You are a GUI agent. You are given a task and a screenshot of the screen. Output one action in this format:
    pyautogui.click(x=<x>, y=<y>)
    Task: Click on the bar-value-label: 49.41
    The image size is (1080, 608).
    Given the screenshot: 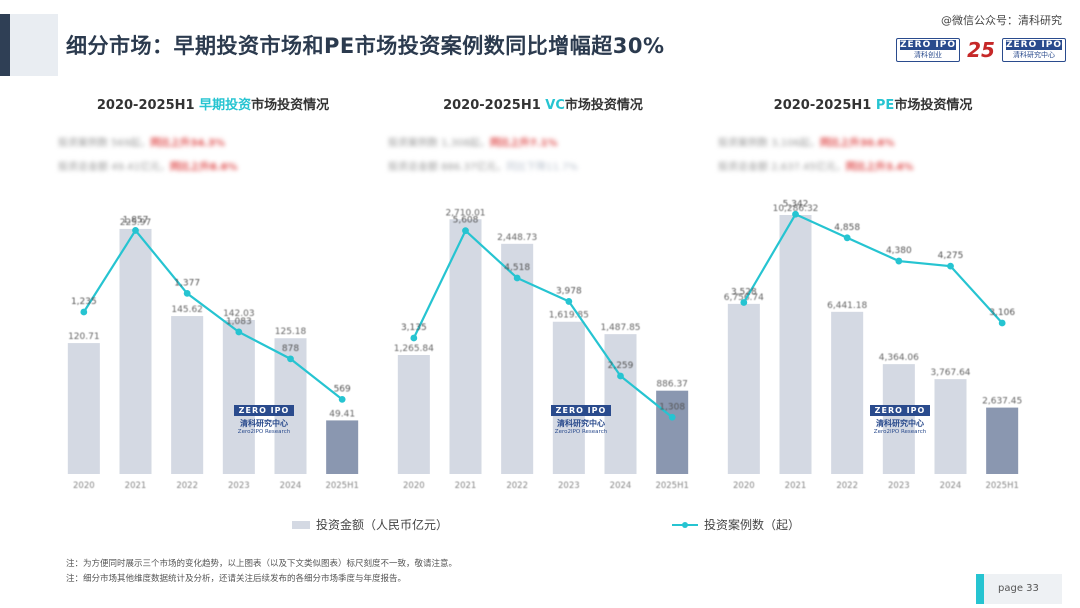 What is the action you would take?
    pyautogui.click(x=342, y=414)
    